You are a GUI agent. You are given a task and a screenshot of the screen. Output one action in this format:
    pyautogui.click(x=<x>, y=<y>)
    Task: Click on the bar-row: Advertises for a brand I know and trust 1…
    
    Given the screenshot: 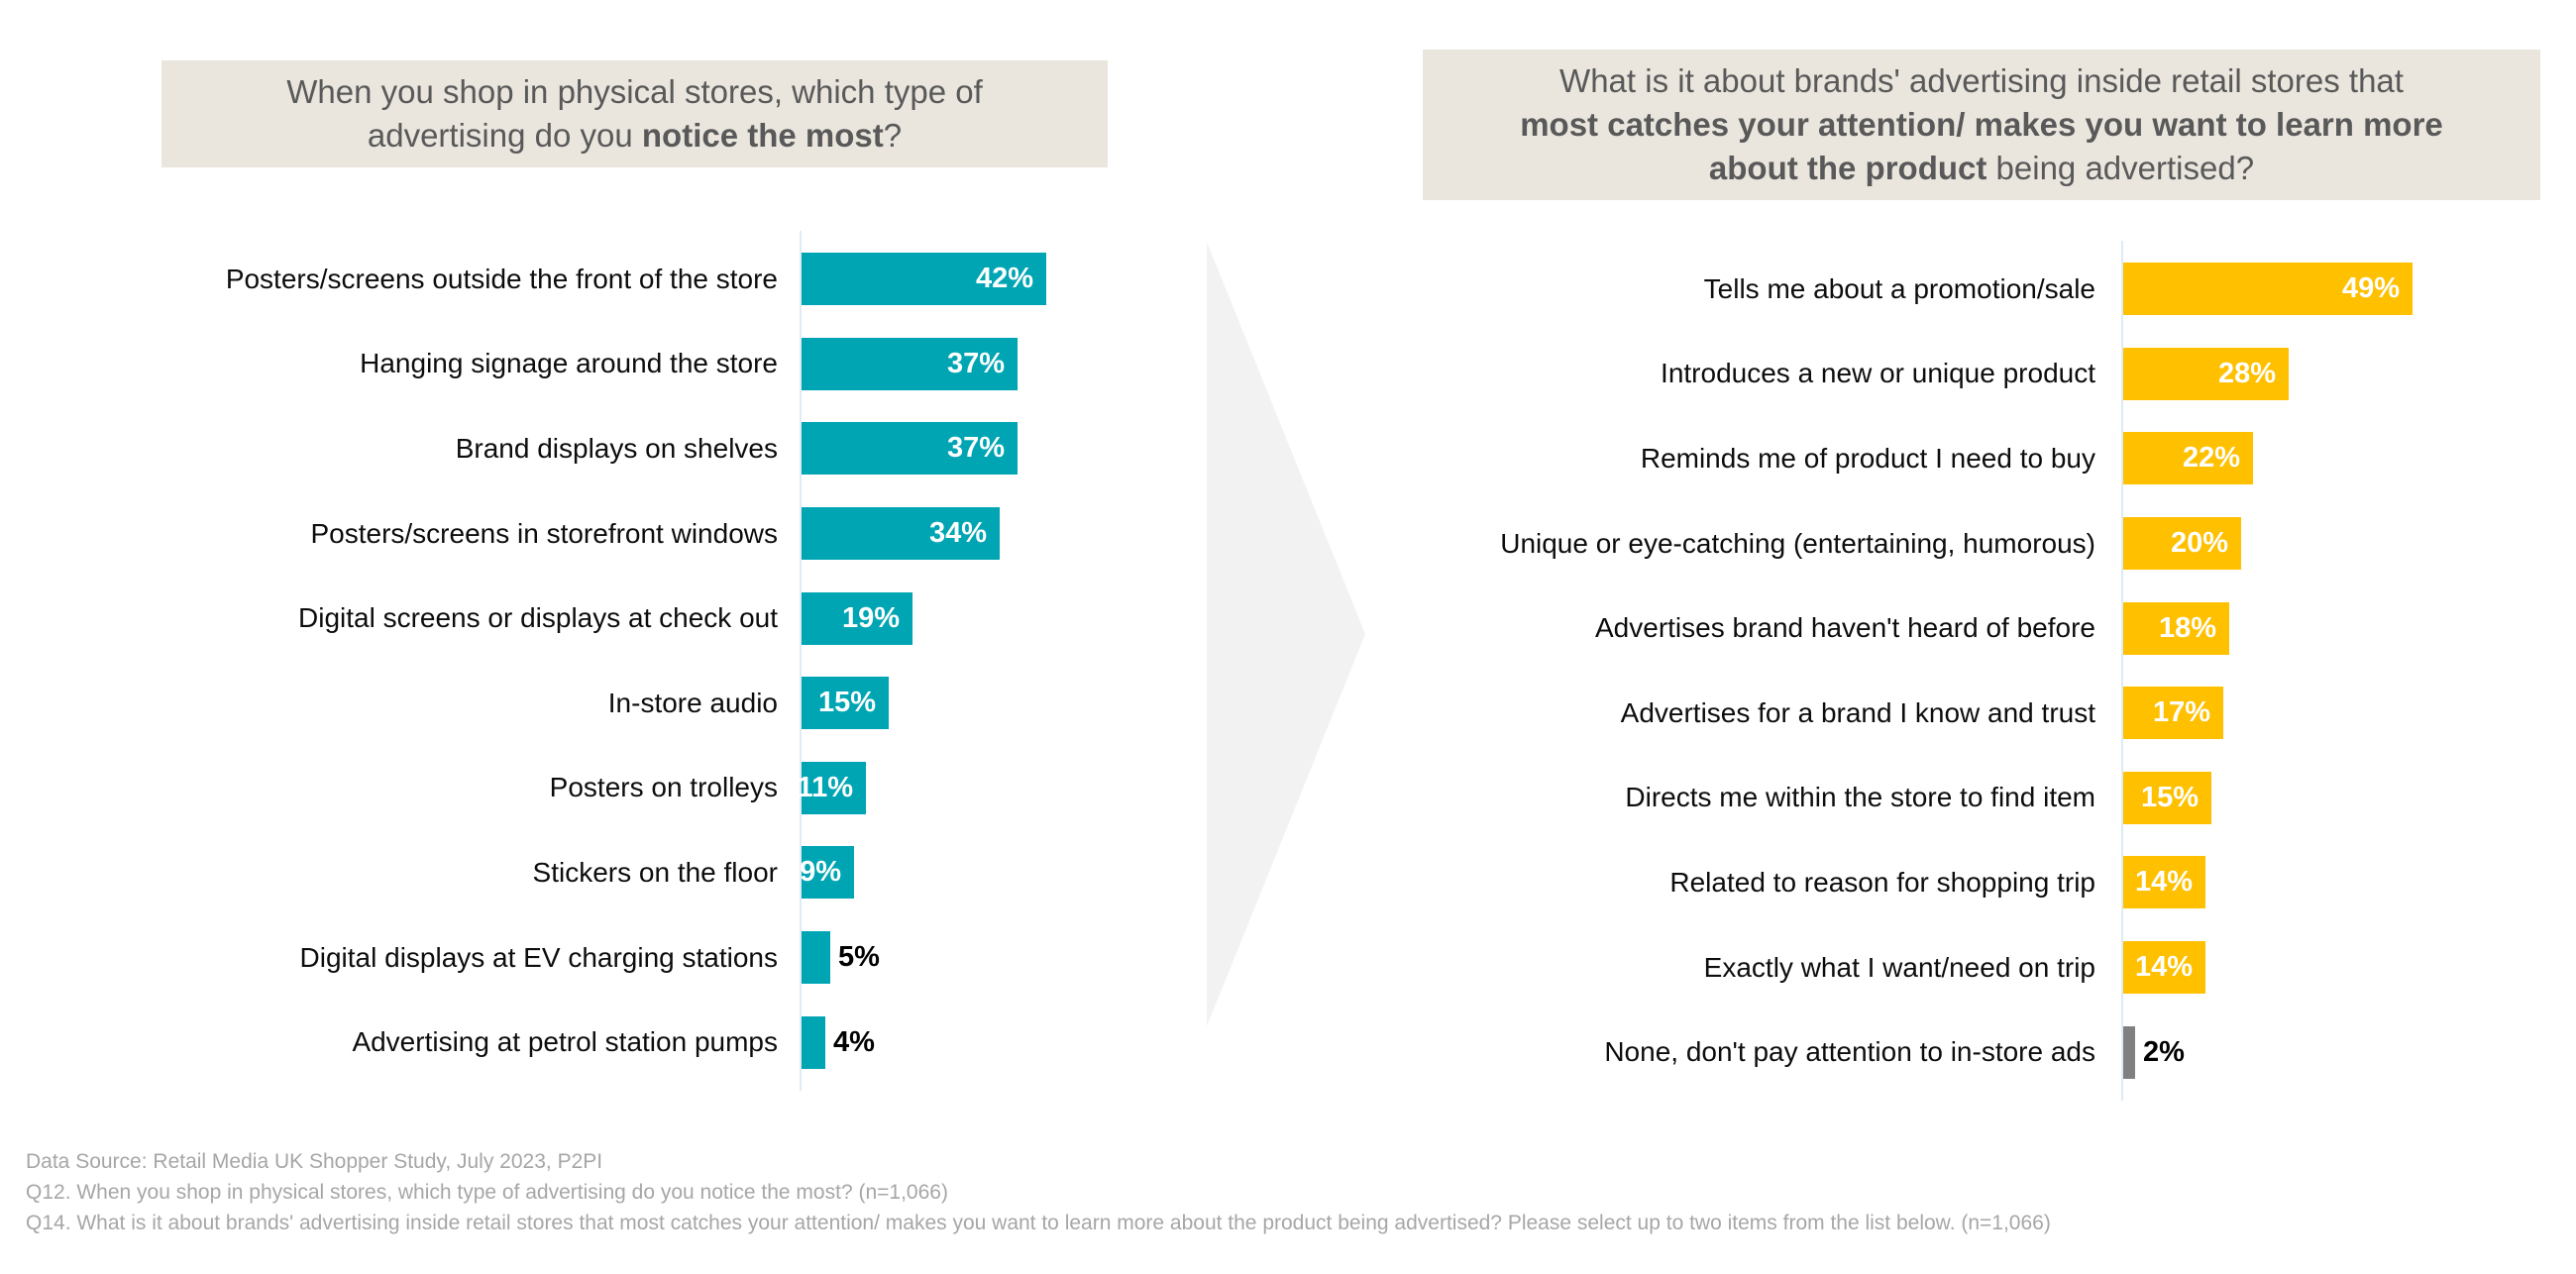 What is the action you would take?
    pyautogui.click(x=1947, y=713)
    